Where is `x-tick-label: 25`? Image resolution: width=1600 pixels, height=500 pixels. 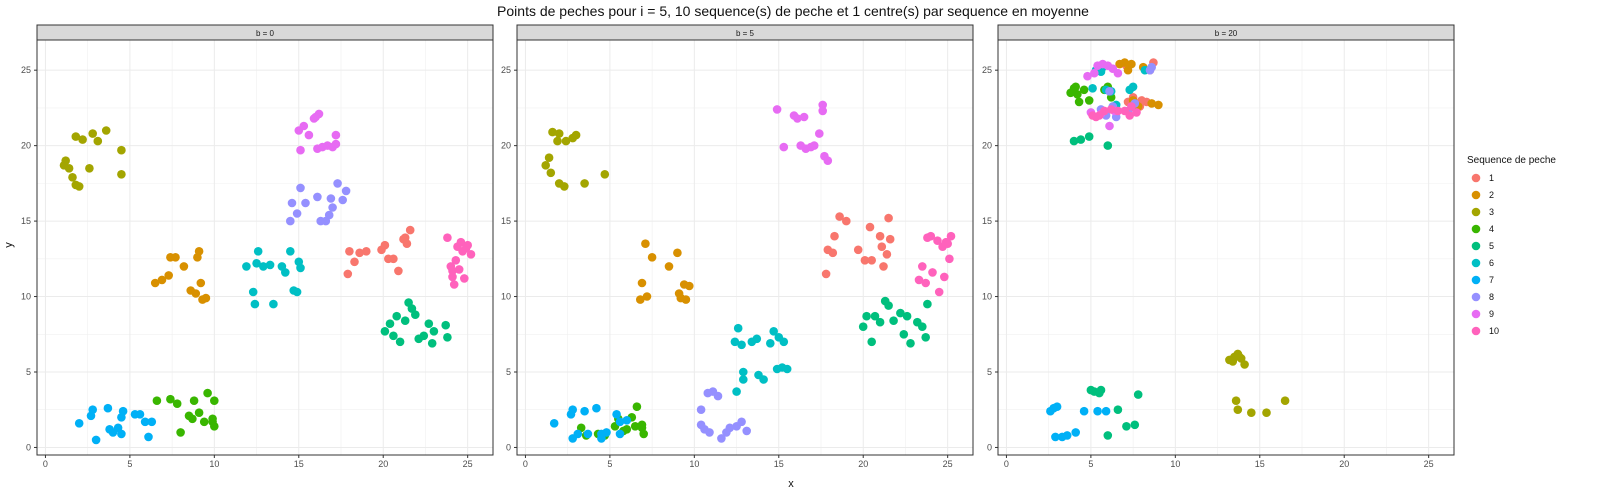
x-tick-label: 25 is located at coordinates (468, 464).